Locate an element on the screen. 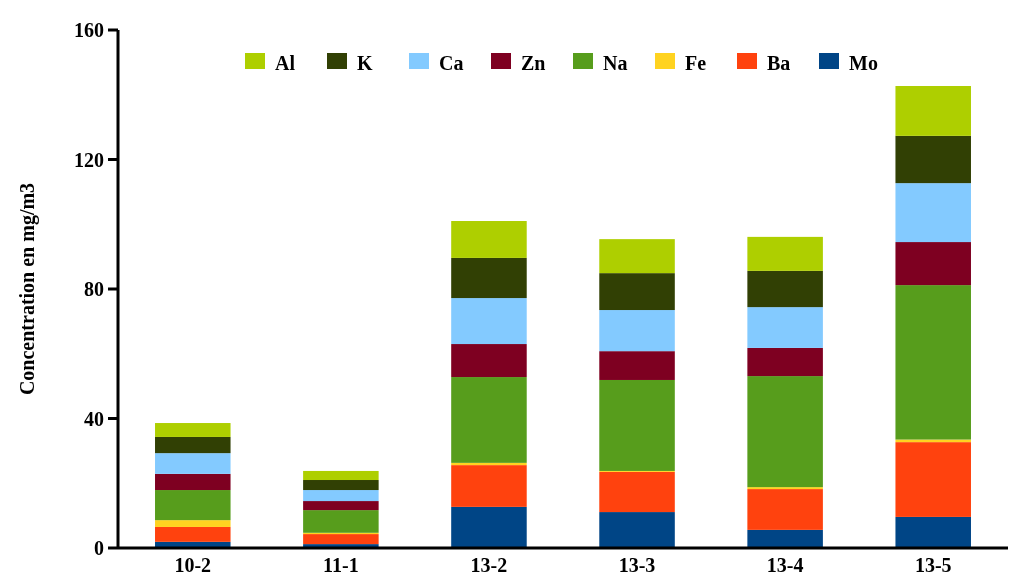  legend-label: Mo is located at coordinates (863, 63).